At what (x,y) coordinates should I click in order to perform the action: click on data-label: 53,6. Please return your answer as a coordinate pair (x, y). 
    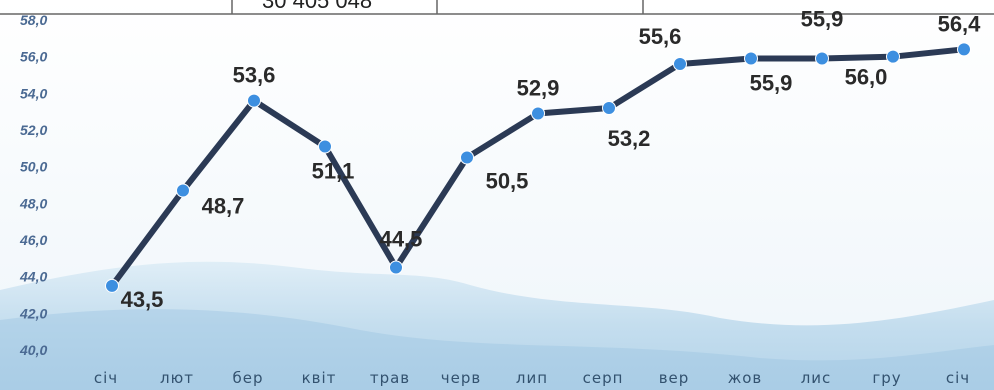
    Looking at the image, I should click on (254, 75).